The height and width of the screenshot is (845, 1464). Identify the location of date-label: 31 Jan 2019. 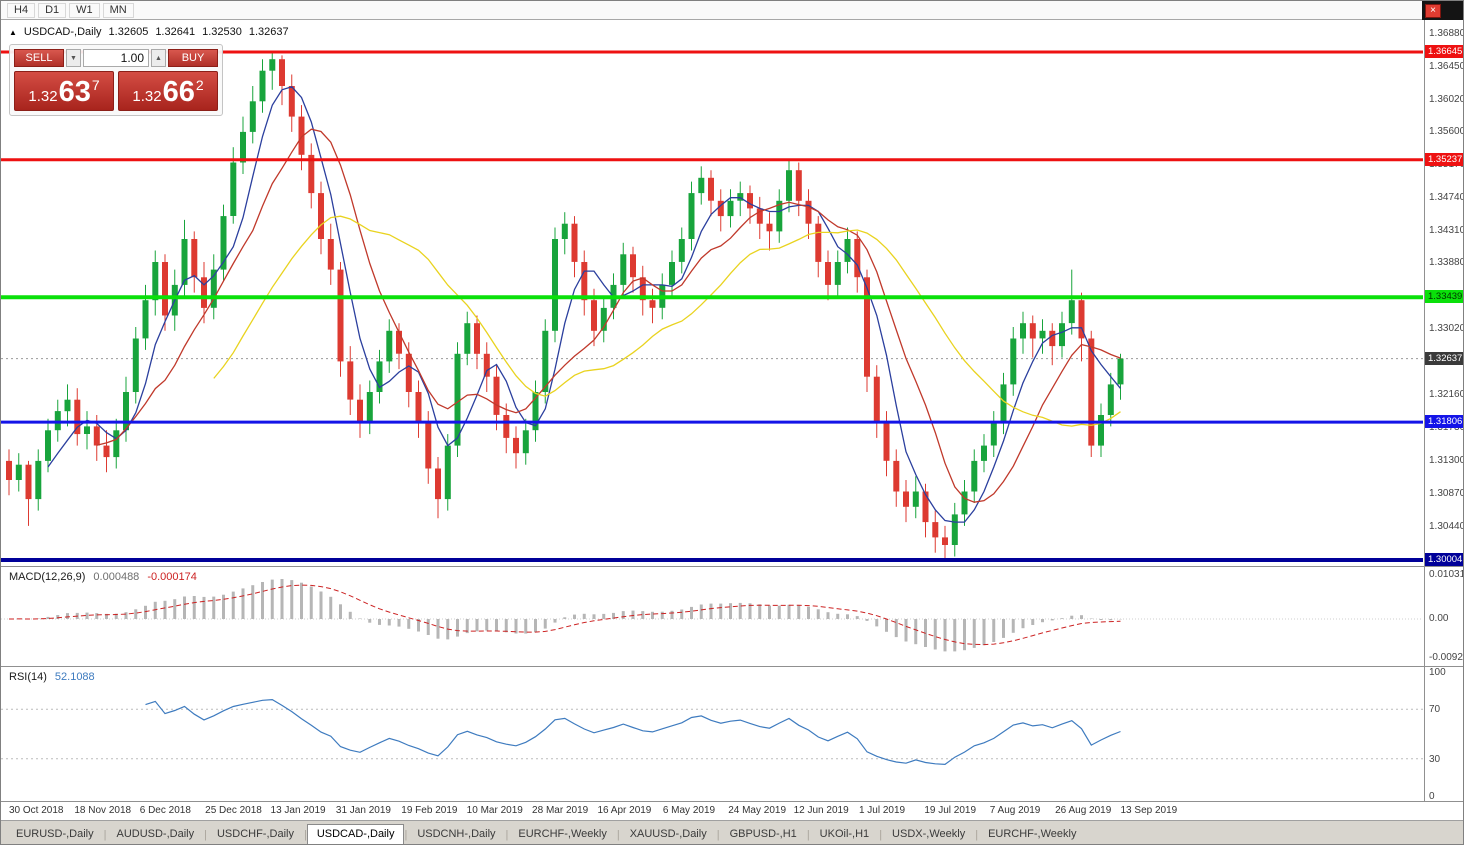
(363, 810).